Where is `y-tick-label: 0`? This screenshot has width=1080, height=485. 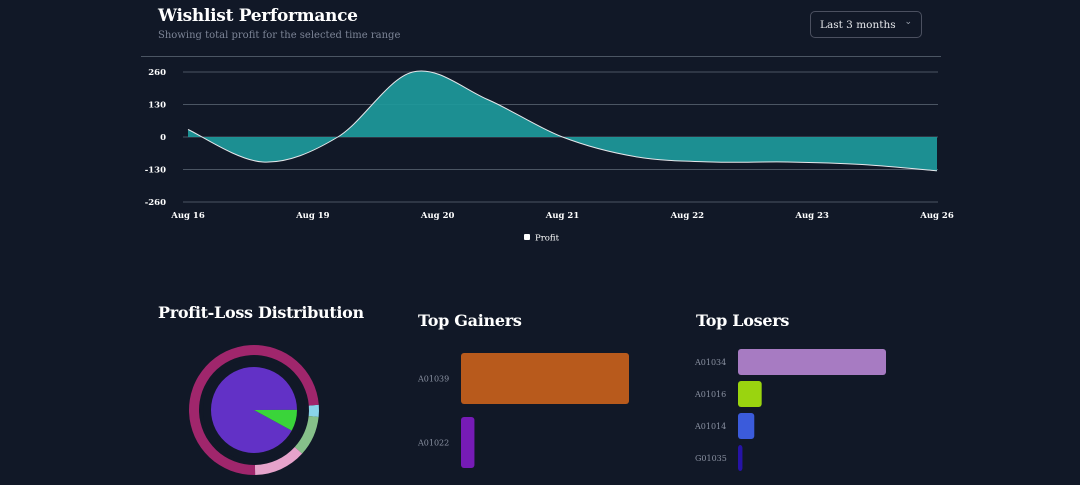
y-tick-label: 0 is located at coordinates (163, 138).